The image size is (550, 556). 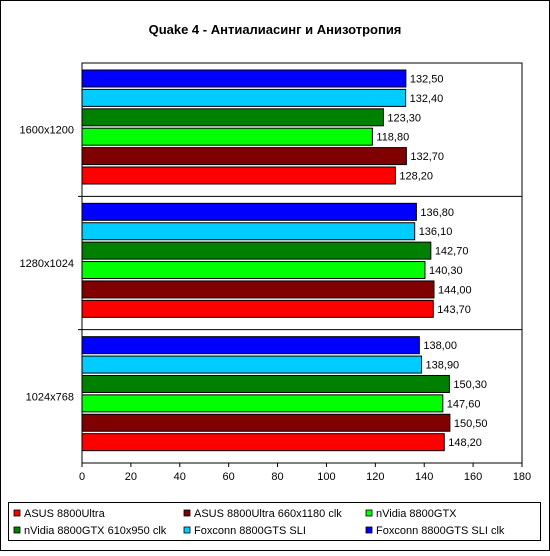 I want to click on legend-box, so click(x=274, y=521).